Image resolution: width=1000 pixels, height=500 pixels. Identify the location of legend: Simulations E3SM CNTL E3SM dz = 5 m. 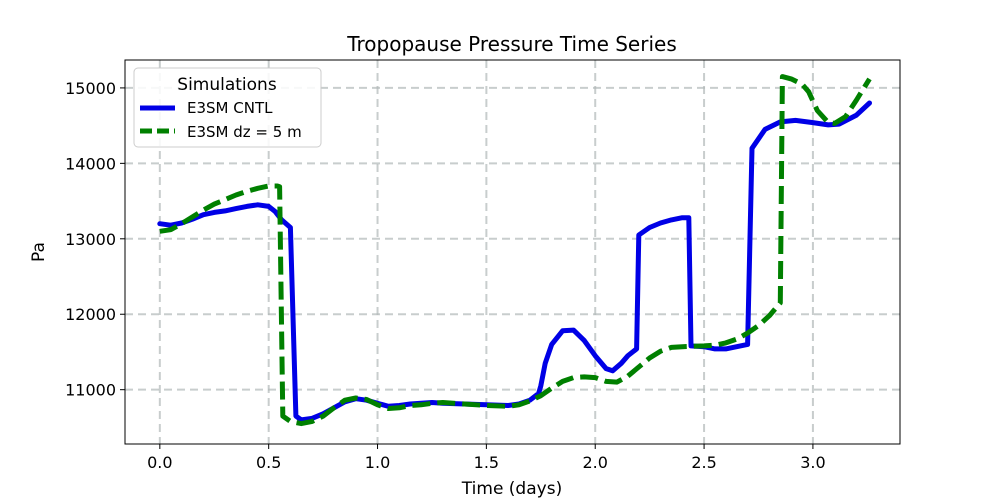
(227, 107).